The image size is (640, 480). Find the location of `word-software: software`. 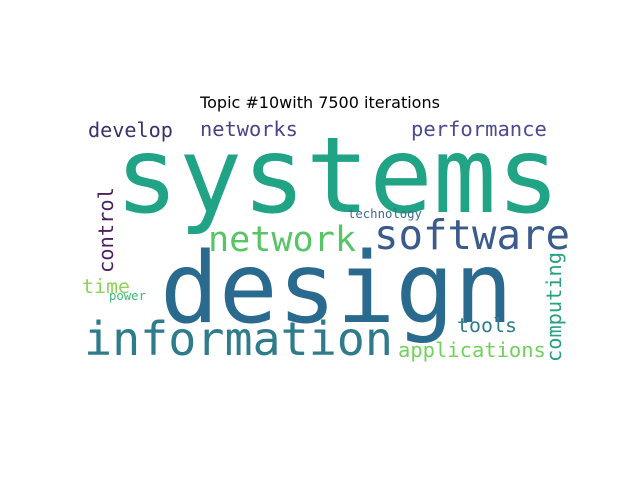

word-software: software is located at coordinates (472, 234).